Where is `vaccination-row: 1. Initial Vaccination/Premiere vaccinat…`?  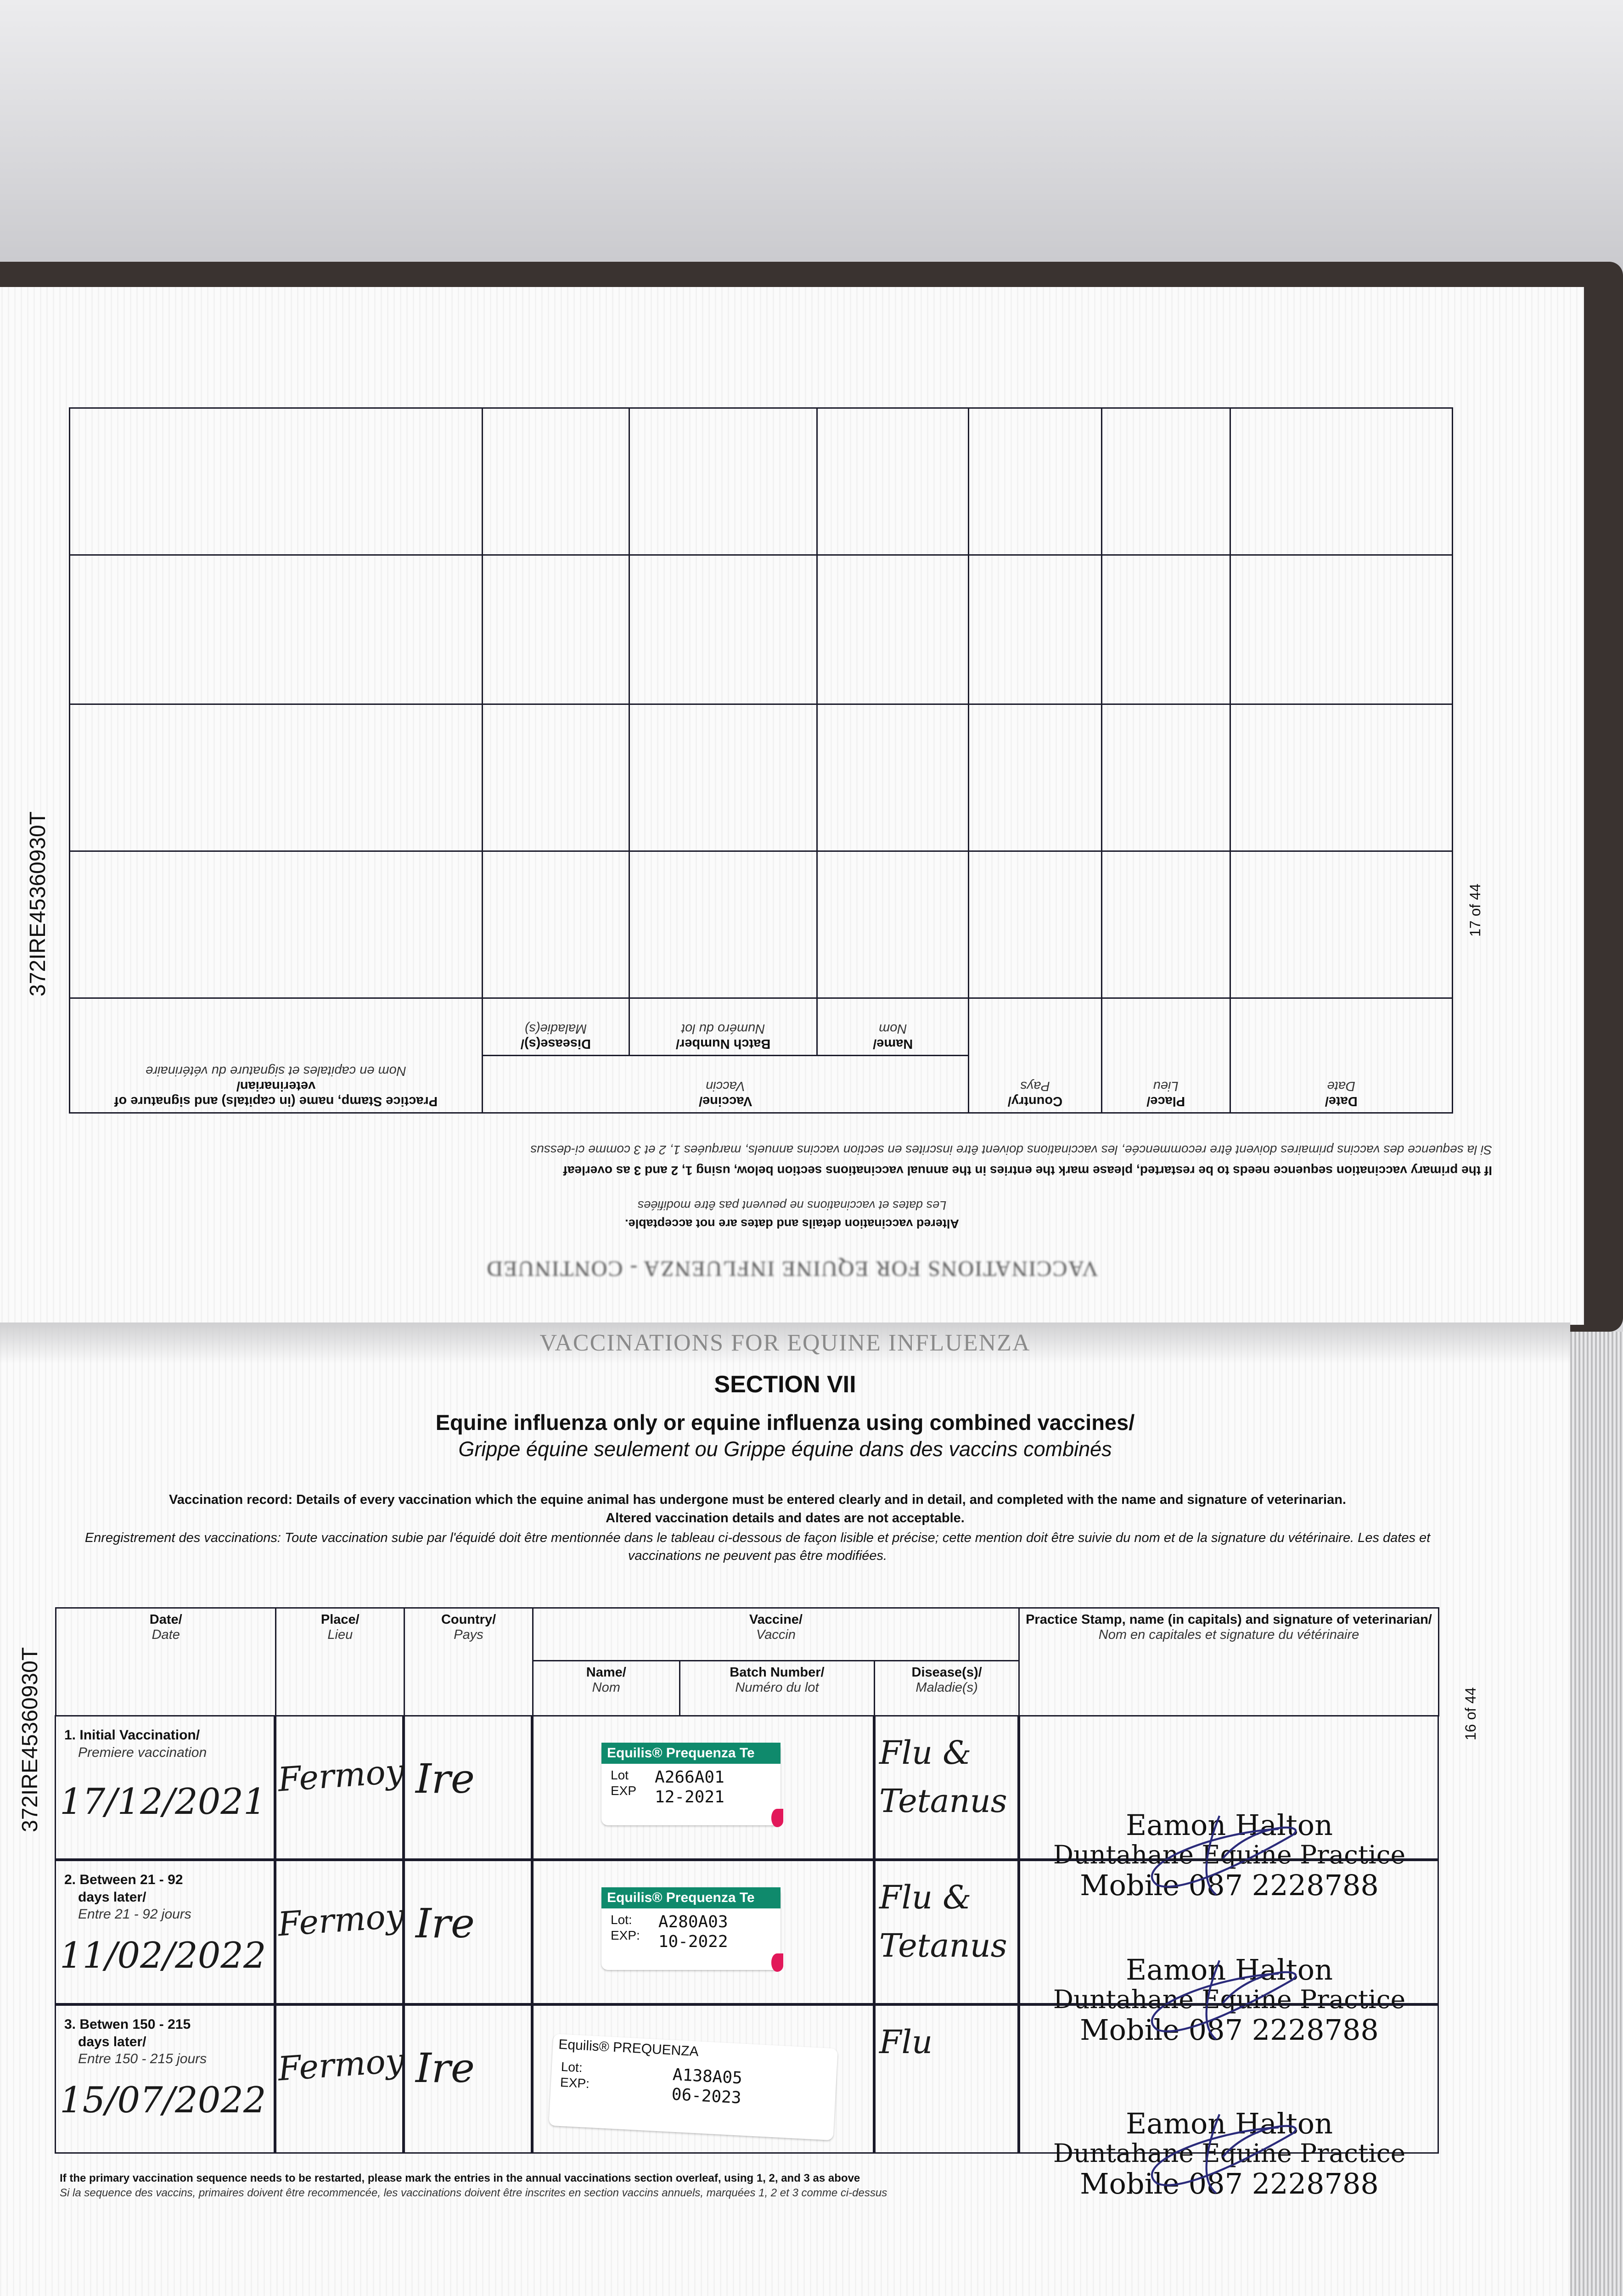
vaccination-row: 1. Initial Vaccination/Premiere vaccinat… is located at coordinates (785, 1808).